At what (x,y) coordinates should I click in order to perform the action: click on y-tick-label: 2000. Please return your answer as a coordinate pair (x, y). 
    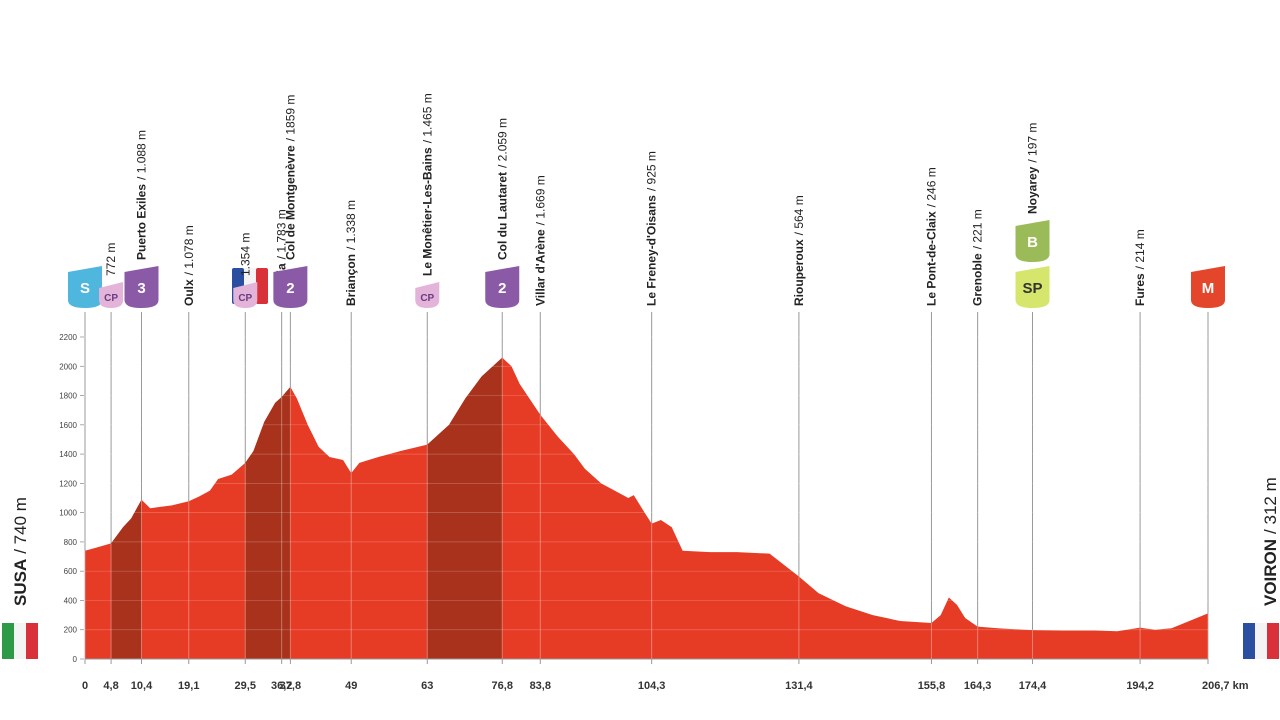
    Looking at the image, I should click on (68, 366).